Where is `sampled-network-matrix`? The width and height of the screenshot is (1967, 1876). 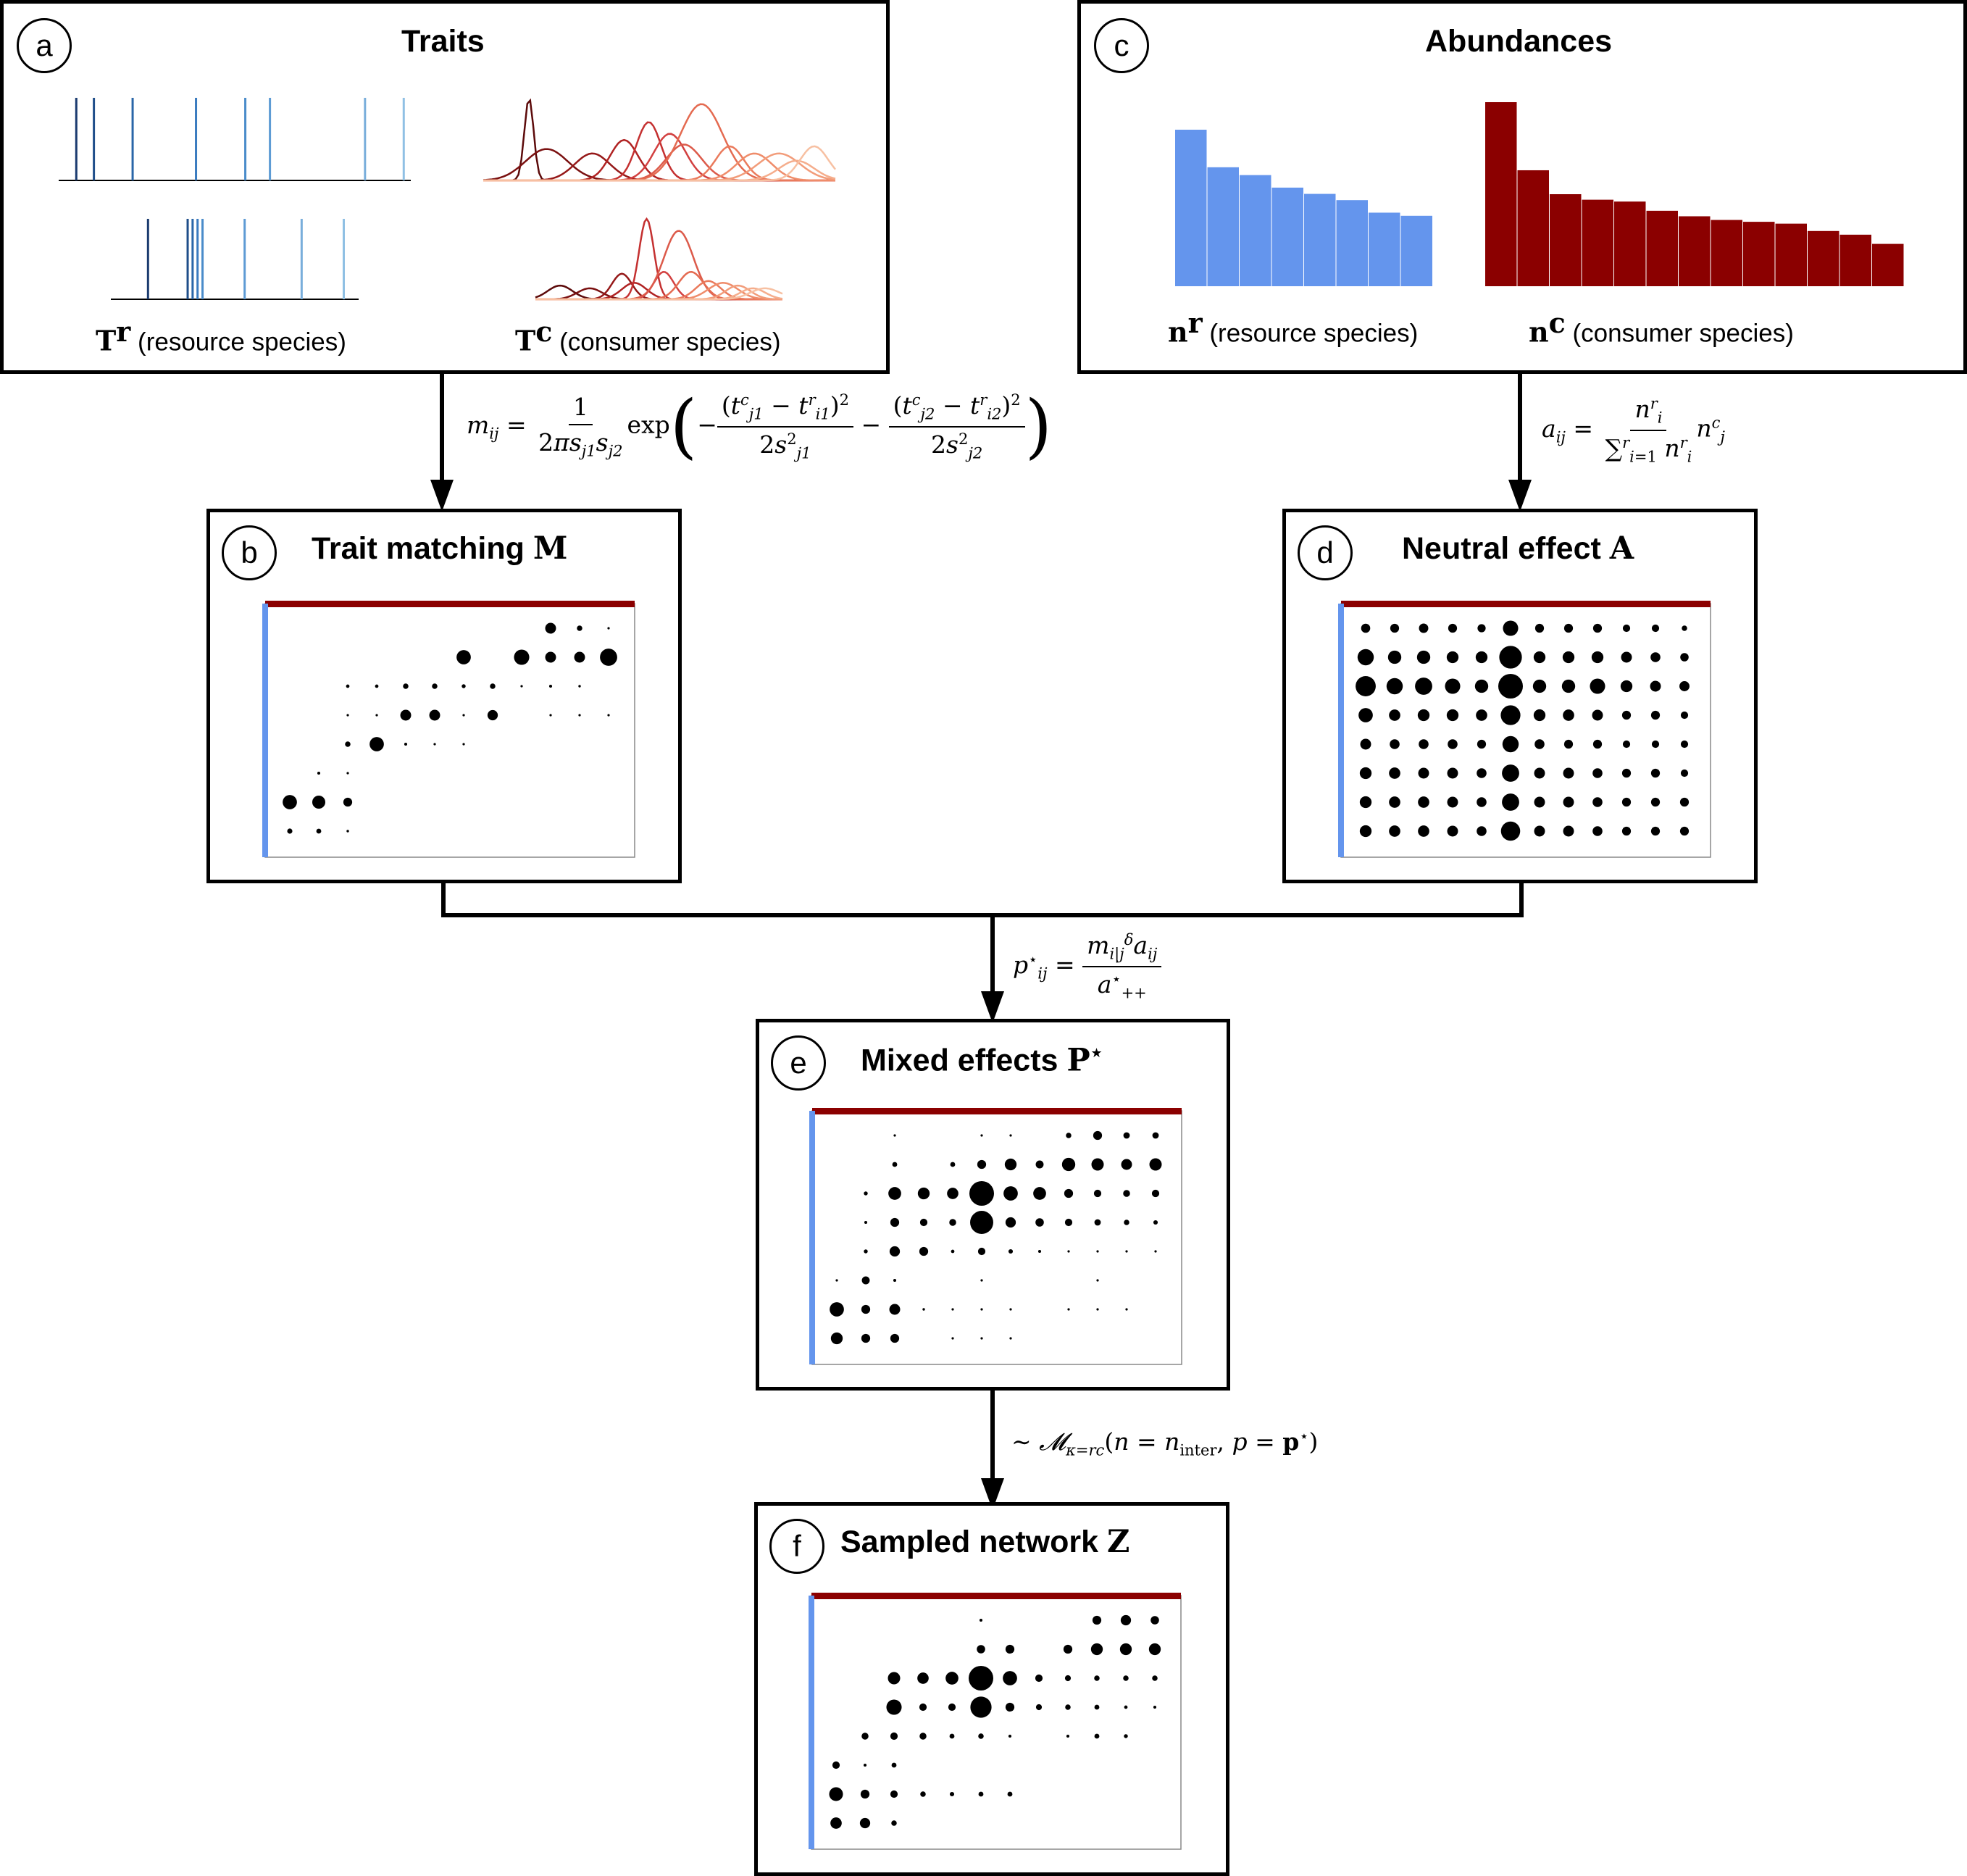
sampled-network-matrix is located at coordinates (996, 1721).